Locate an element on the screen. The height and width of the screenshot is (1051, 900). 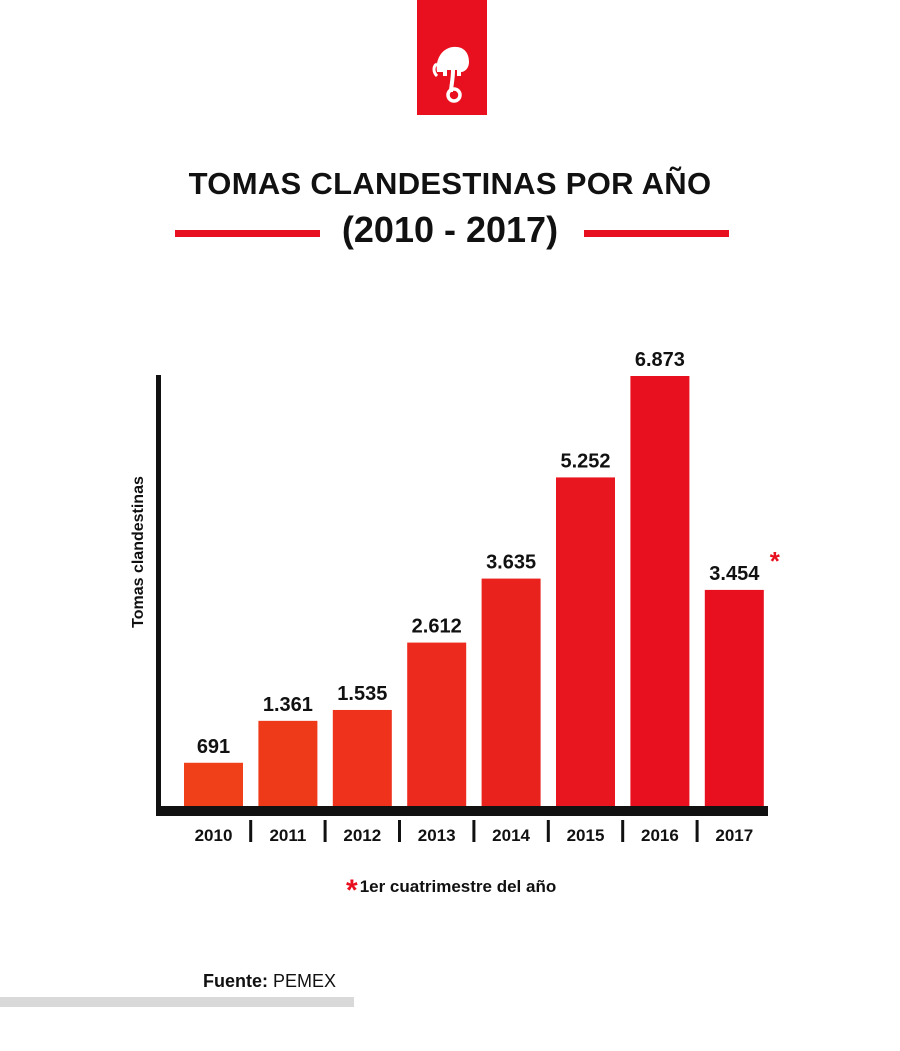
footnote-text: 1er cuatrimestre del año is located at coordinates (458, 886).